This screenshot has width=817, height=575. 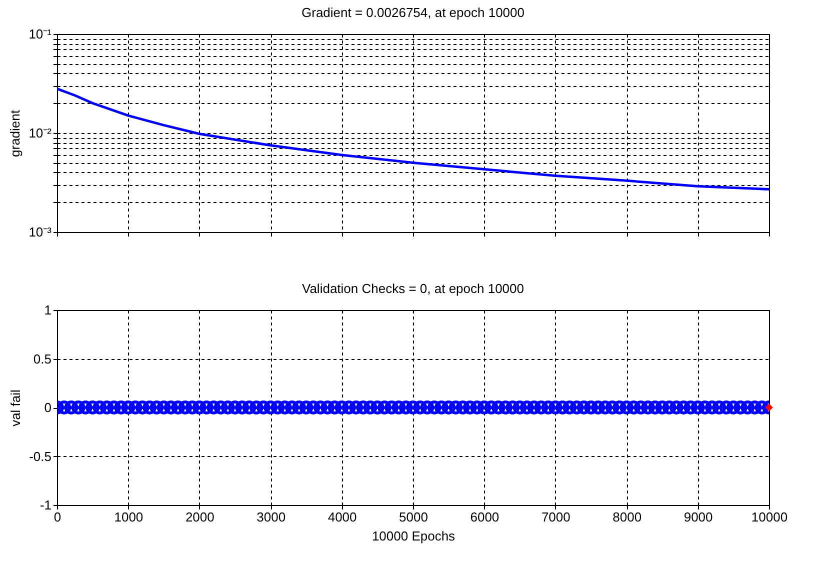 I want to click on x-tick-label: 5000, so click(x=413, y=517).